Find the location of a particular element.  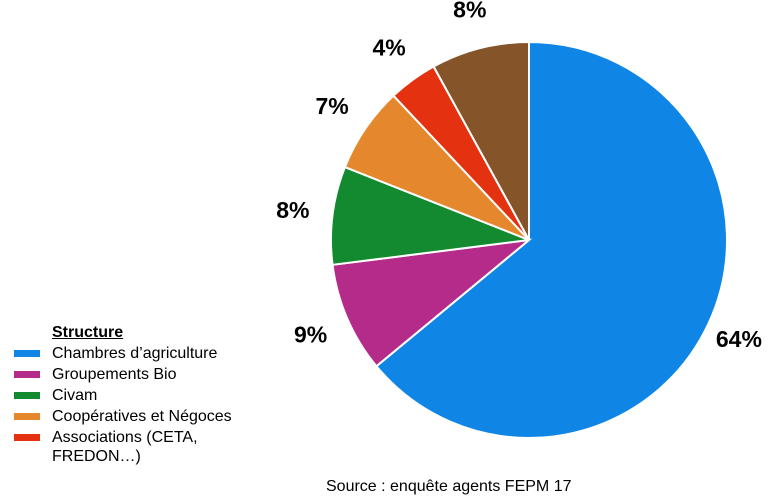

legend-label: Groupements Bio is located at coordinates (114, 374).